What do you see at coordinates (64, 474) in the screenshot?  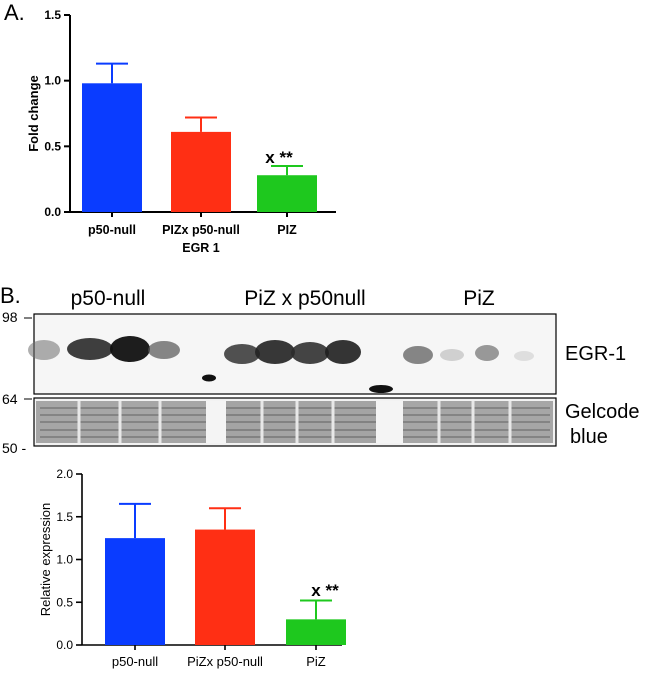 I see `chart-b-y-tick-label: 2.0` at bounding box center [64, 474].